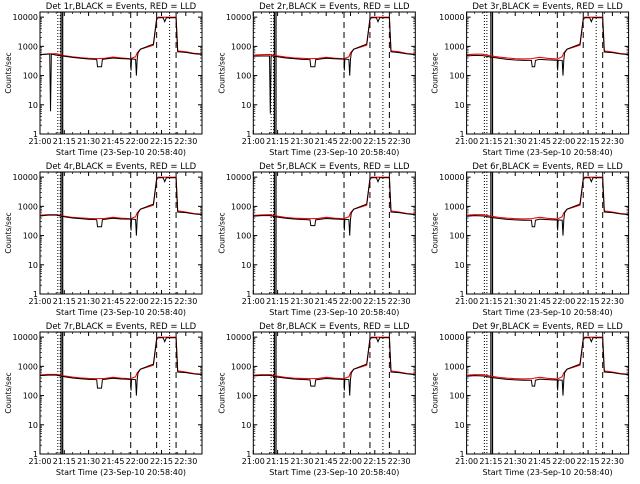 The height and width of the screenshot is (484, 640). I want to click on panel-title: Det 2r,BLACK = Events, RED = LLD, so click(334, 7).